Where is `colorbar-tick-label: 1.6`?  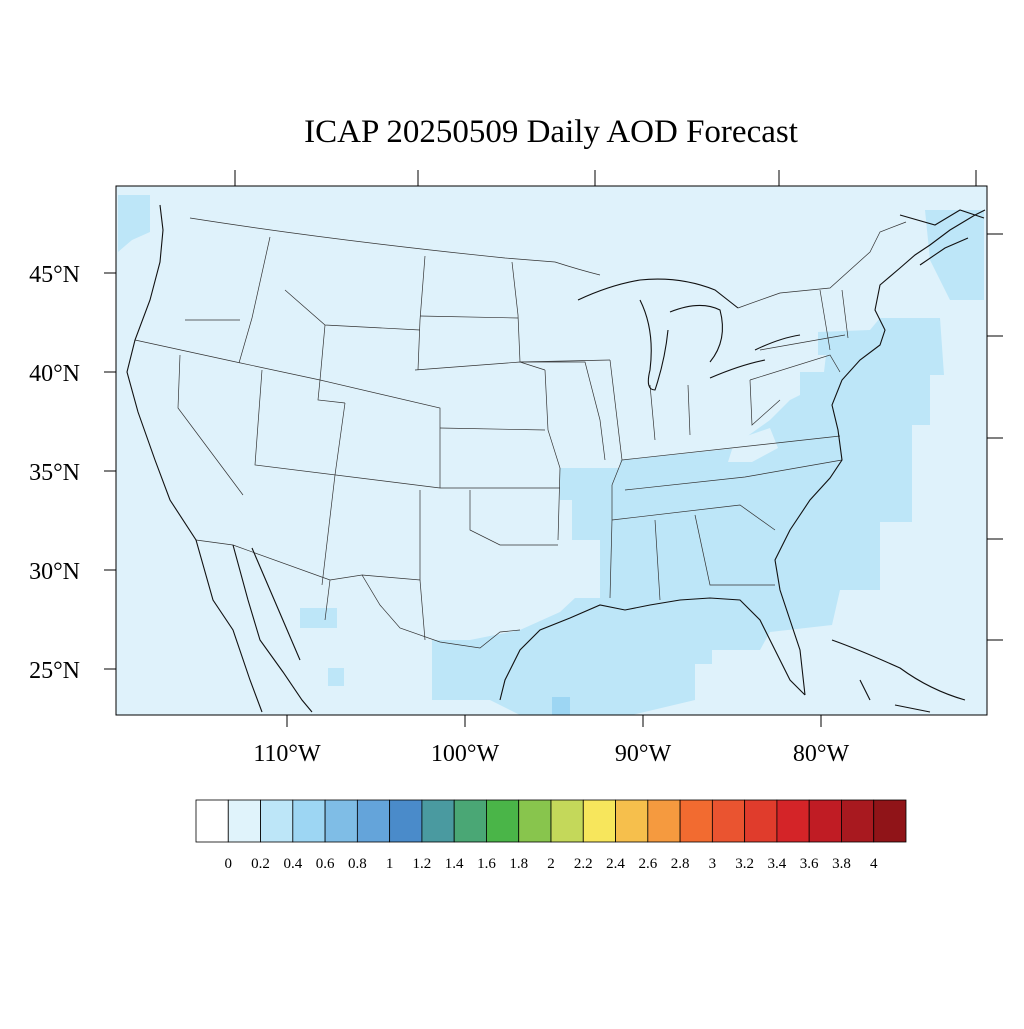 colorbar-tick-label: 1.6 is located at coordinates (486, 864).